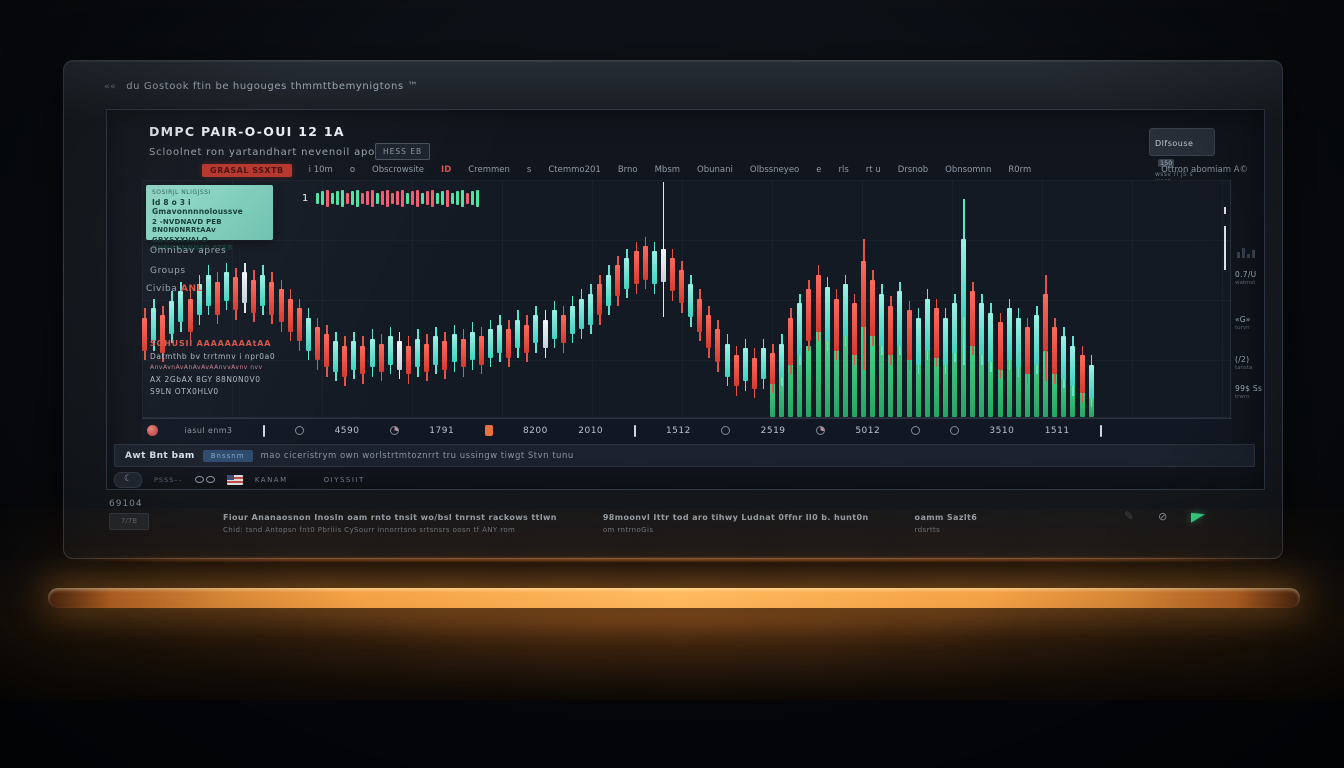  What do you see at coordinates (247, 131) in the screenshot?
I see `page-title: DMPC PAIR-O-OUI 12 1A` at bounding box center [247, 131].